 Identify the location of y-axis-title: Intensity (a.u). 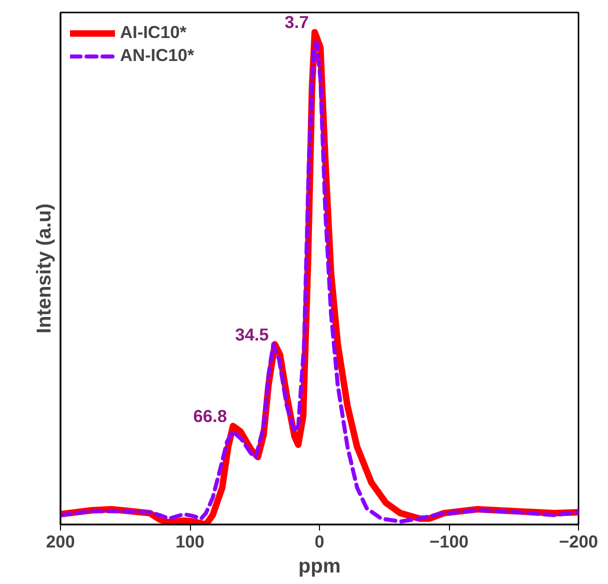
(45, 268).